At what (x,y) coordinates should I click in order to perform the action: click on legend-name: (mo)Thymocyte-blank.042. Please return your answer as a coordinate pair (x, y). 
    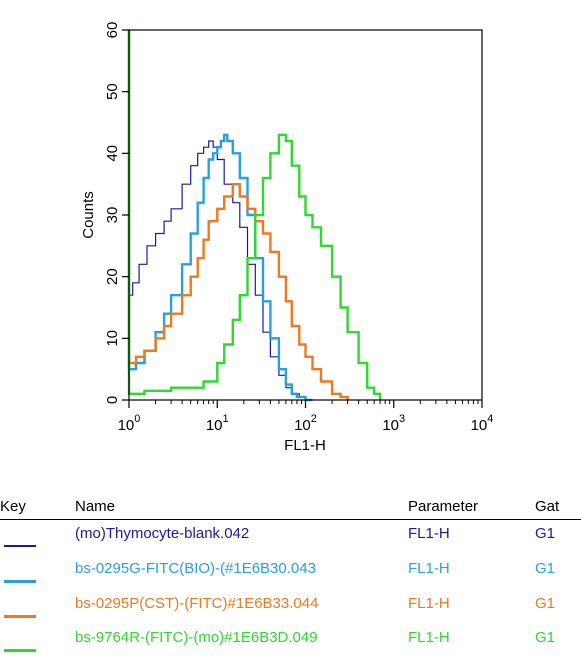
    Looking at the image, I should click on (162, 533).